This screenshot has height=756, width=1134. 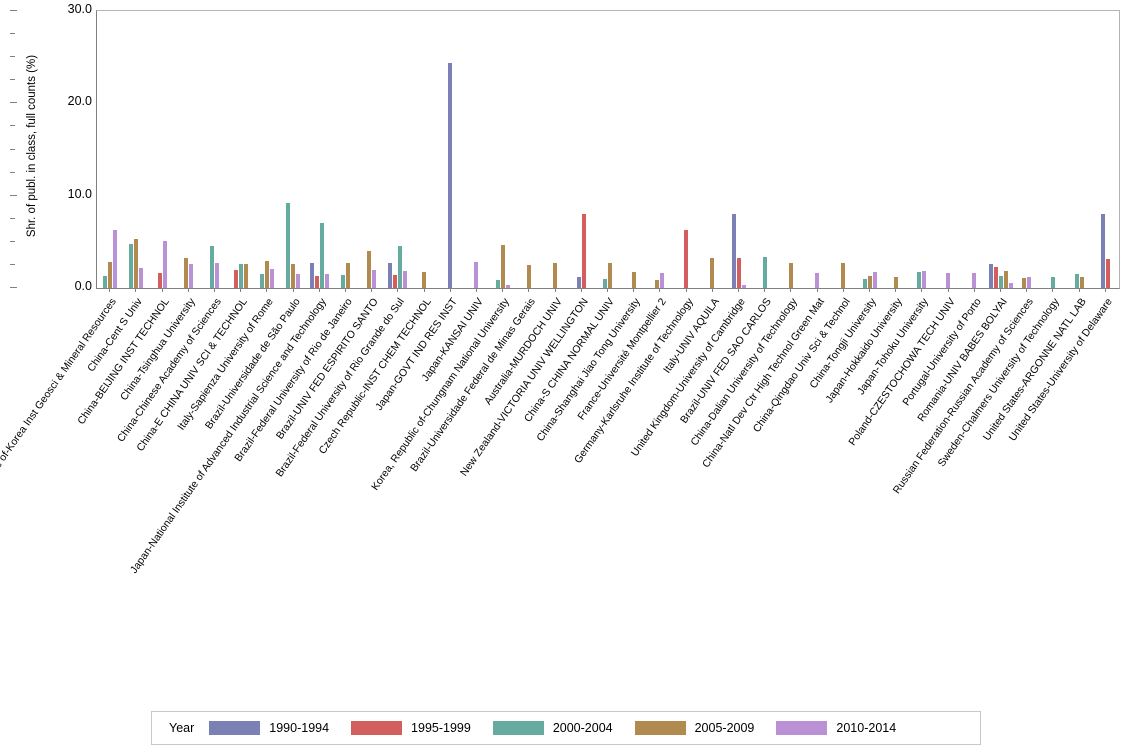 What do you see at coordinates (269, 728) in the screenshot?
I see `legend-item: 1990-1994` at bounding box center [269, 728].